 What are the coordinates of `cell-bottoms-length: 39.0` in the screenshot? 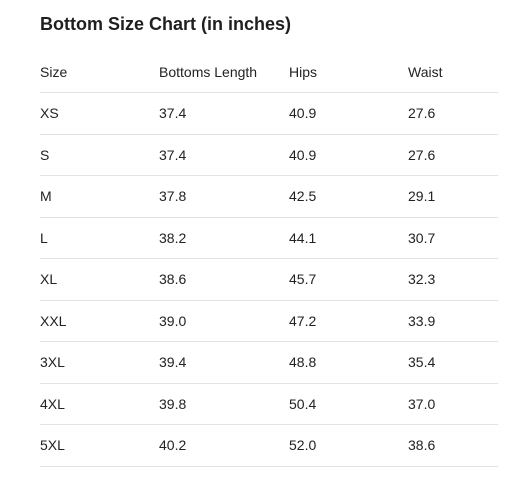 It's located at (224, 321).